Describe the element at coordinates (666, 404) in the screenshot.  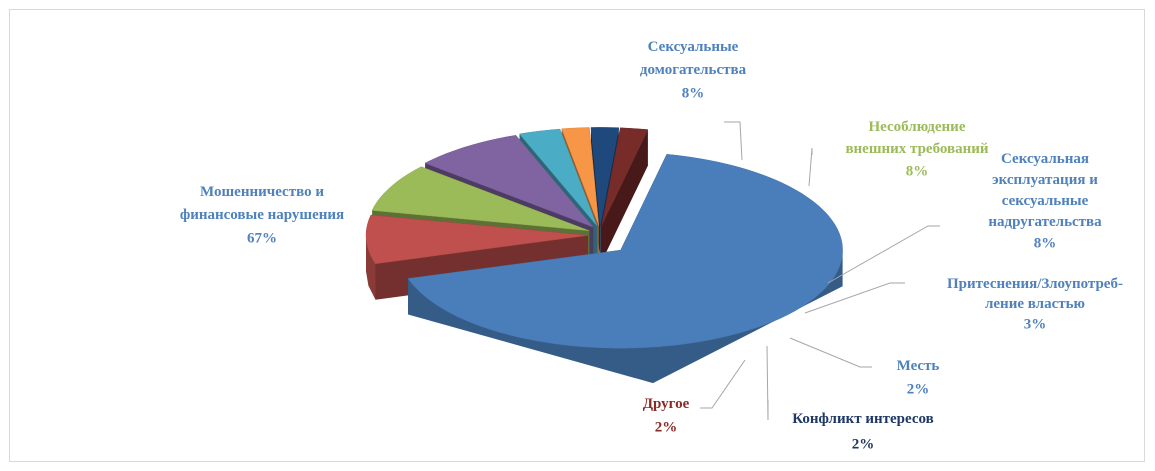
I see `category-label: Другое` at that location.